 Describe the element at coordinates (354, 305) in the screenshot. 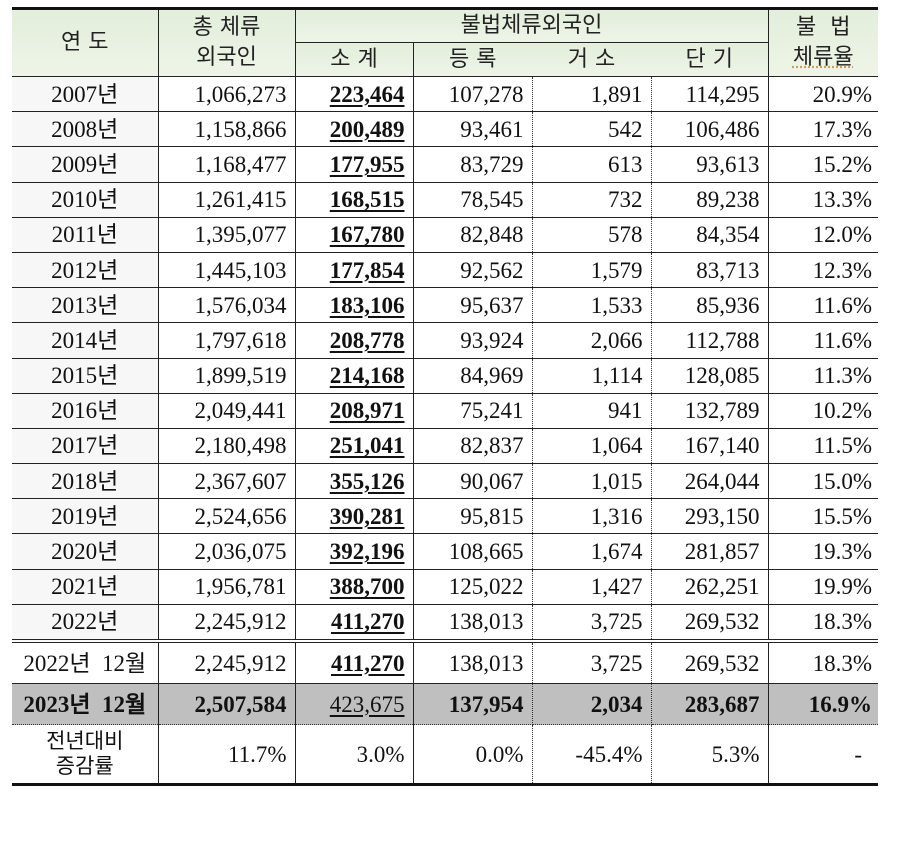

I see `cell-subtotal: 183,106` at that location.